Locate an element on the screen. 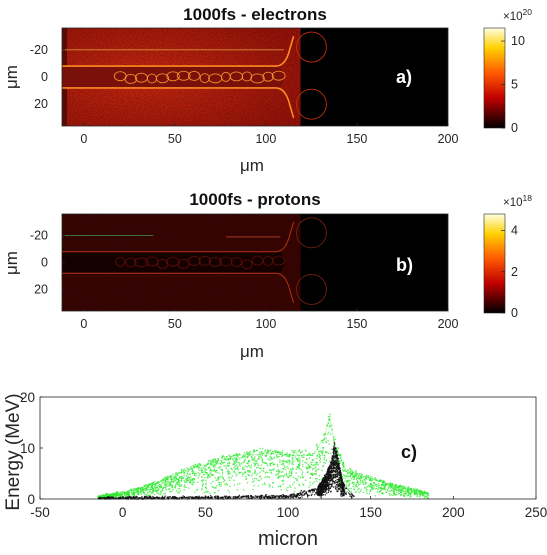 The width and height of the screenshot is (547, 555). colorbar-tick-label: 10 is located at coordinates (518, 41).